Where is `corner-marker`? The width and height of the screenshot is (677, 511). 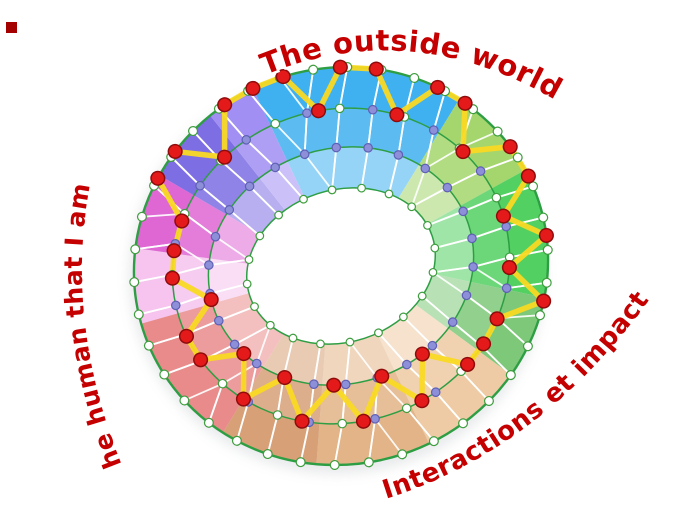 corner-marker is located at coordinates (11, 27).